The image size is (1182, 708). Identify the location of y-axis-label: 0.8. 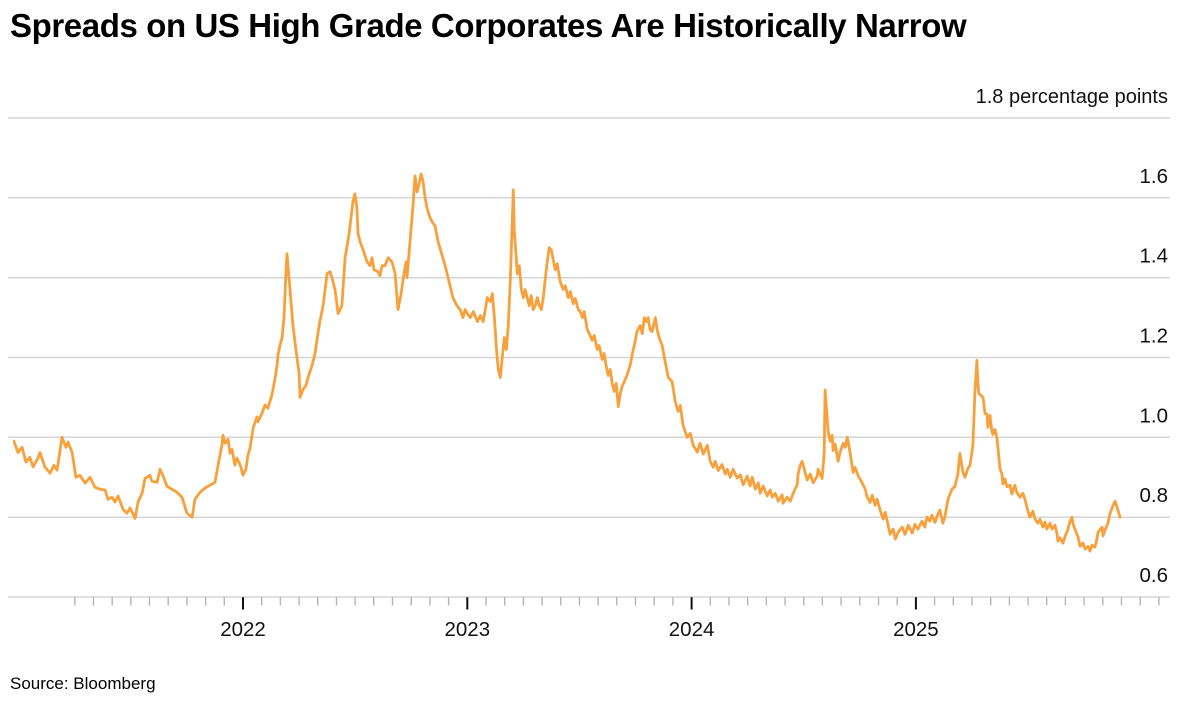
(1154, 495).